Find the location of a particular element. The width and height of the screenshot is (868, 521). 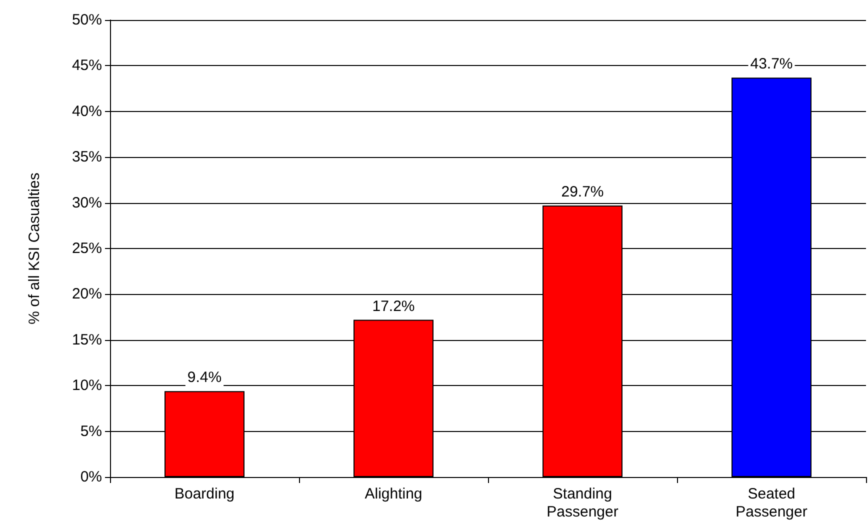

y-axis-title: % of all KSI Casualties is located at coordinates (34, 248).